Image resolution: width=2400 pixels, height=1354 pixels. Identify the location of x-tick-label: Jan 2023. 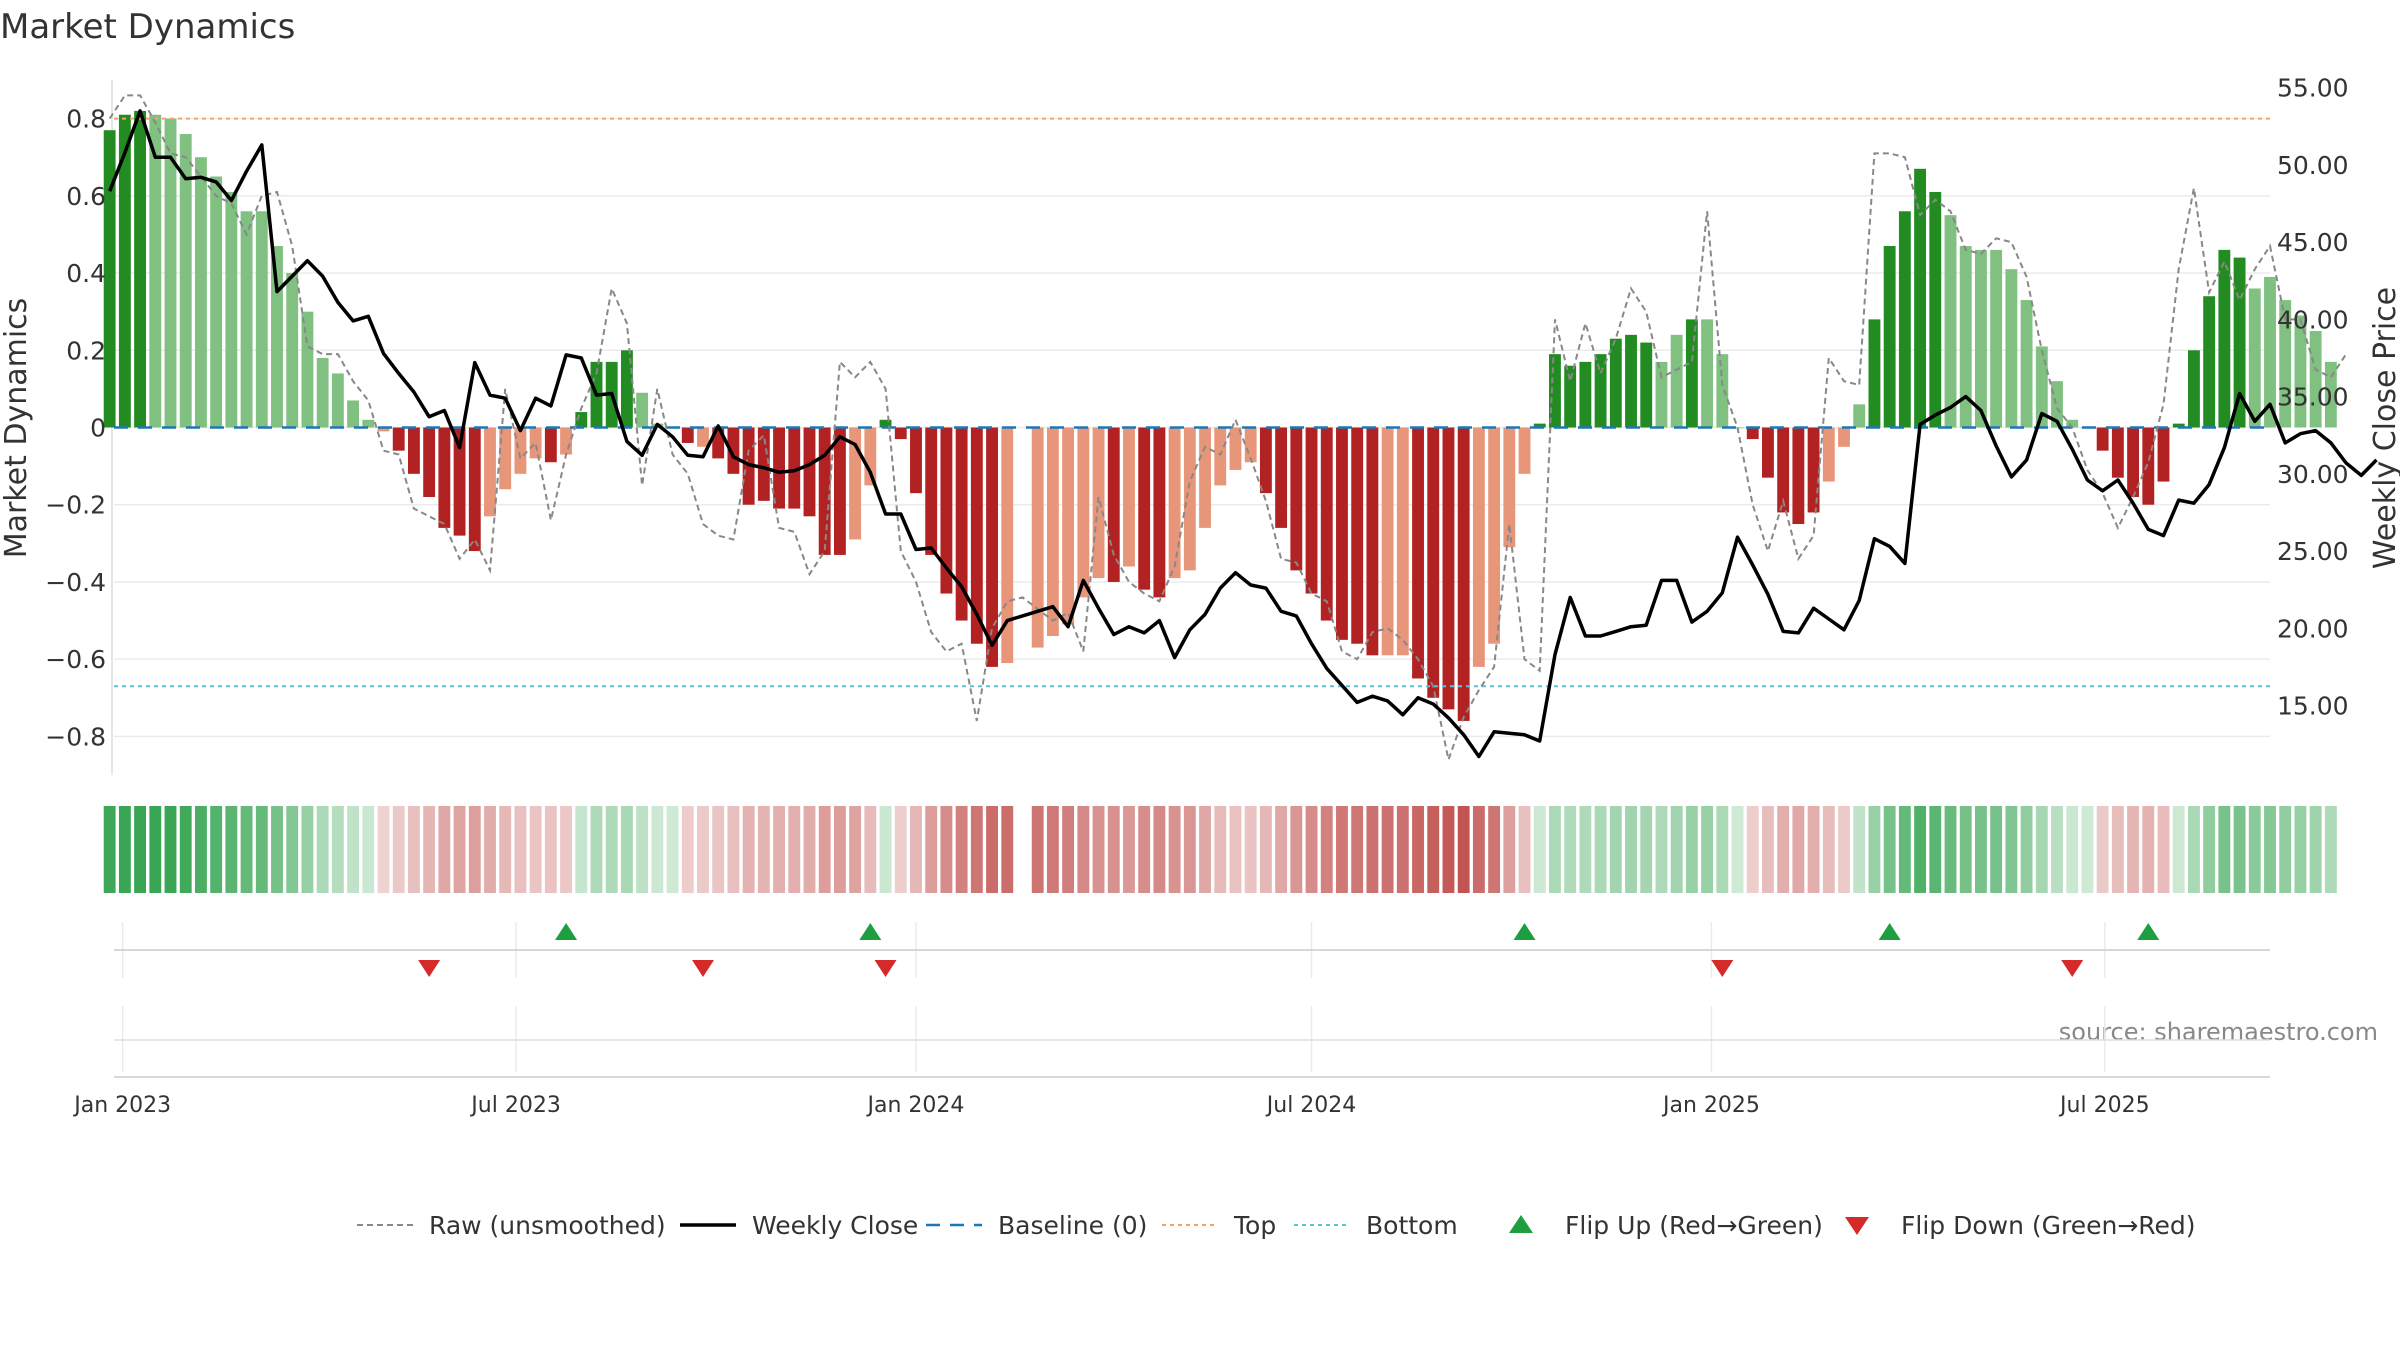
(121, 1105).